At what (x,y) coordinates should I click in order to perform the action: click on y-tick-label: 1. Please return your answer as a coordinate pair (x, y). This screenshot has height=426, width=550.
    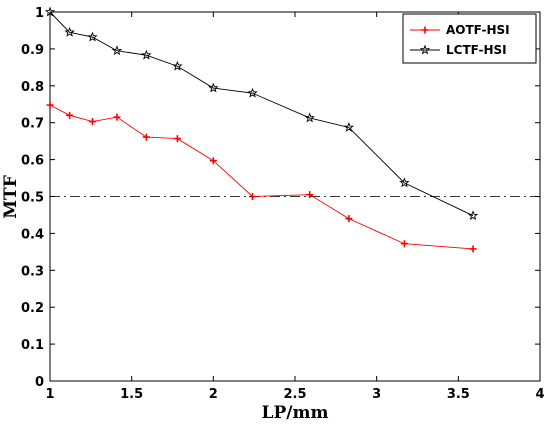
    Looking at the image, I should click on (39, 13).